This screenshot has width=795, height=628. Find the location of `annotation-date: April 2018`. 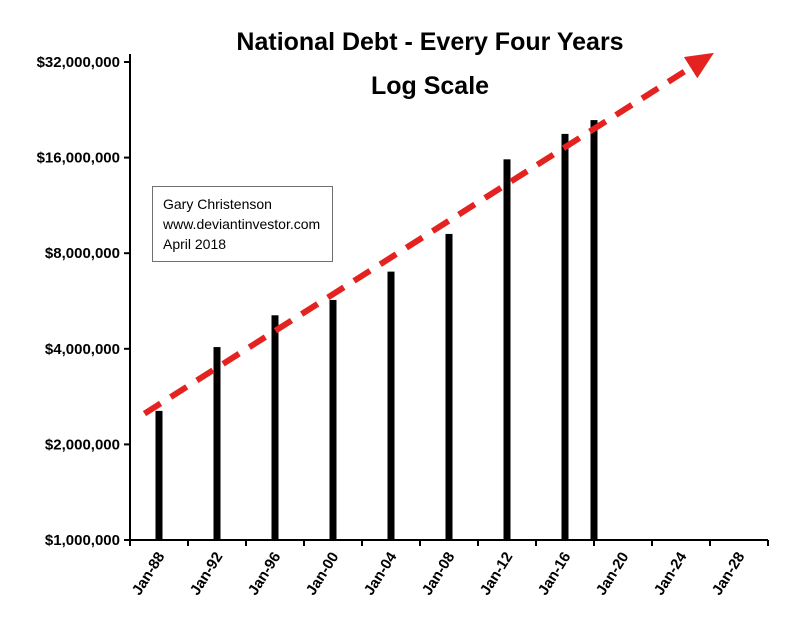

annotation-date: April 2018 is located at coordinates (195, 244).